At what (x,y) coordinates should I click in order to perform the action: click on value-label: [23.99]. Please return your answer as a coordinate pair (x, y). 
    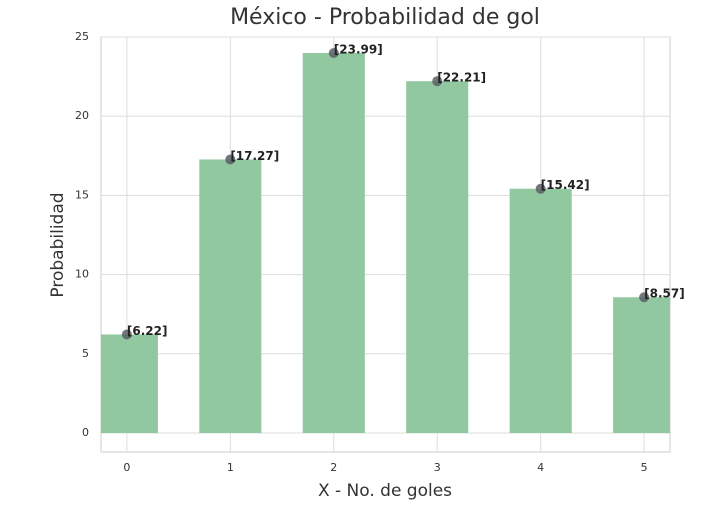
    Looking at the image, I should click on (358, 49).